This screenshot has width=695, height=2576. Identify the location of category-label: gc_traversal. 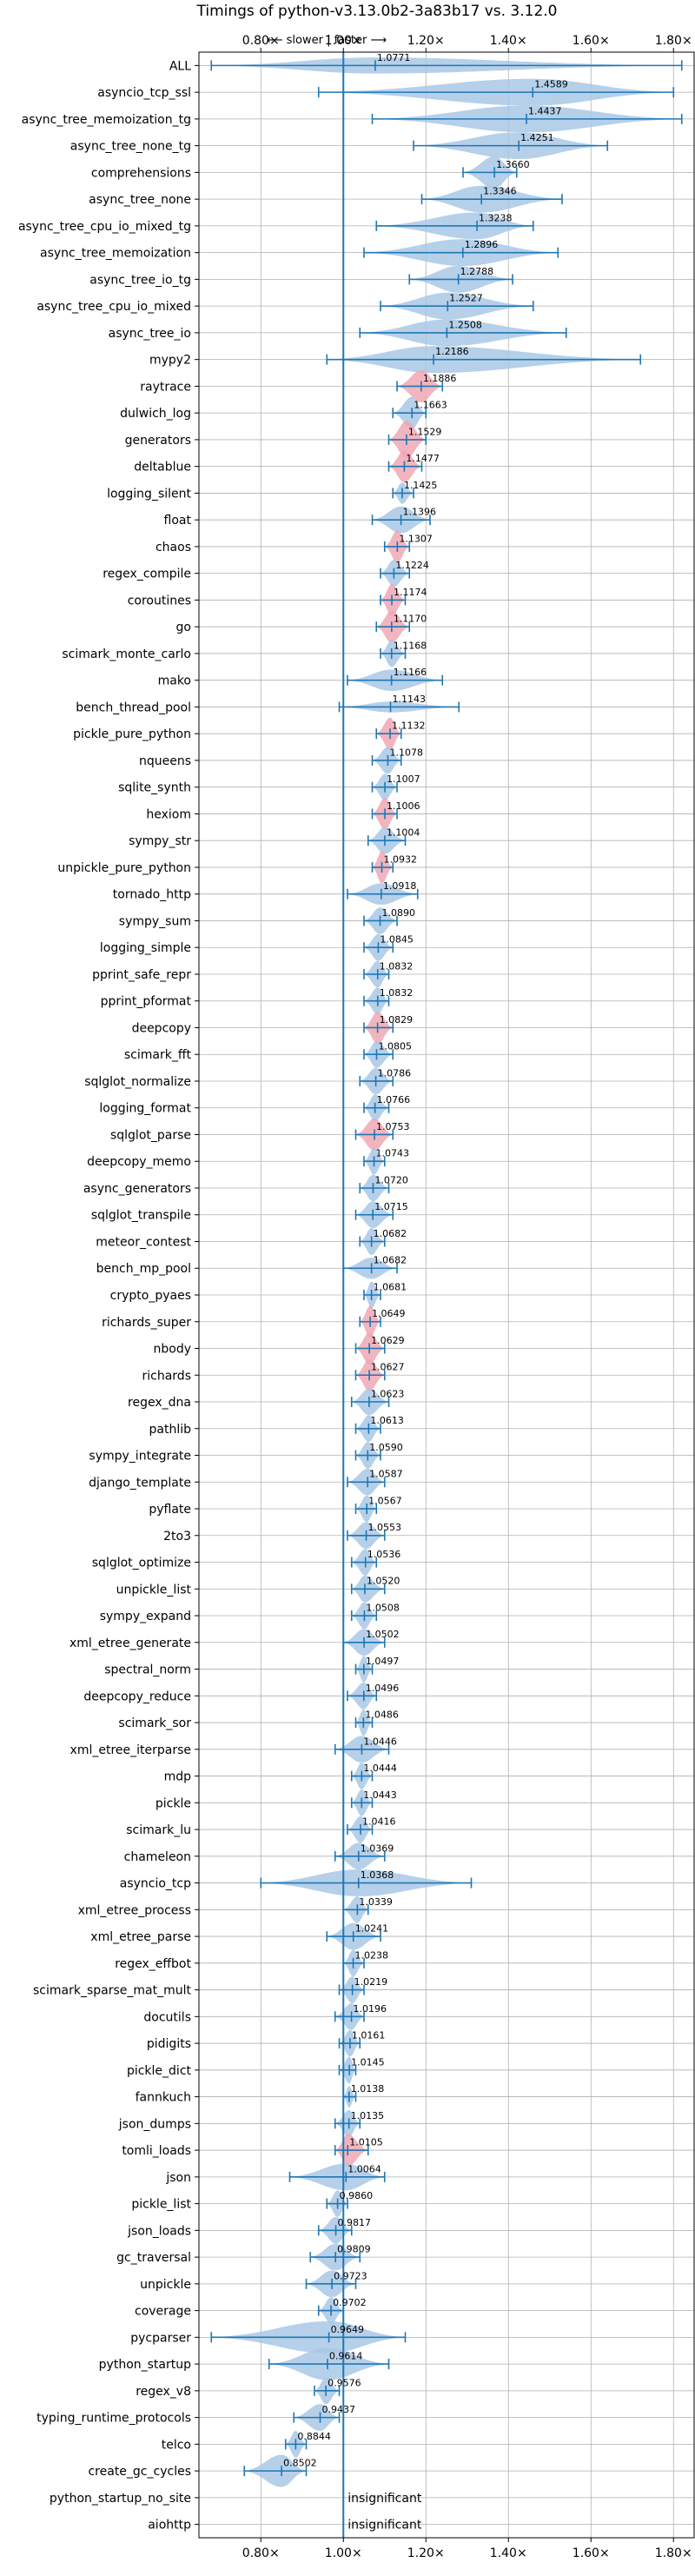
(153, 2258).